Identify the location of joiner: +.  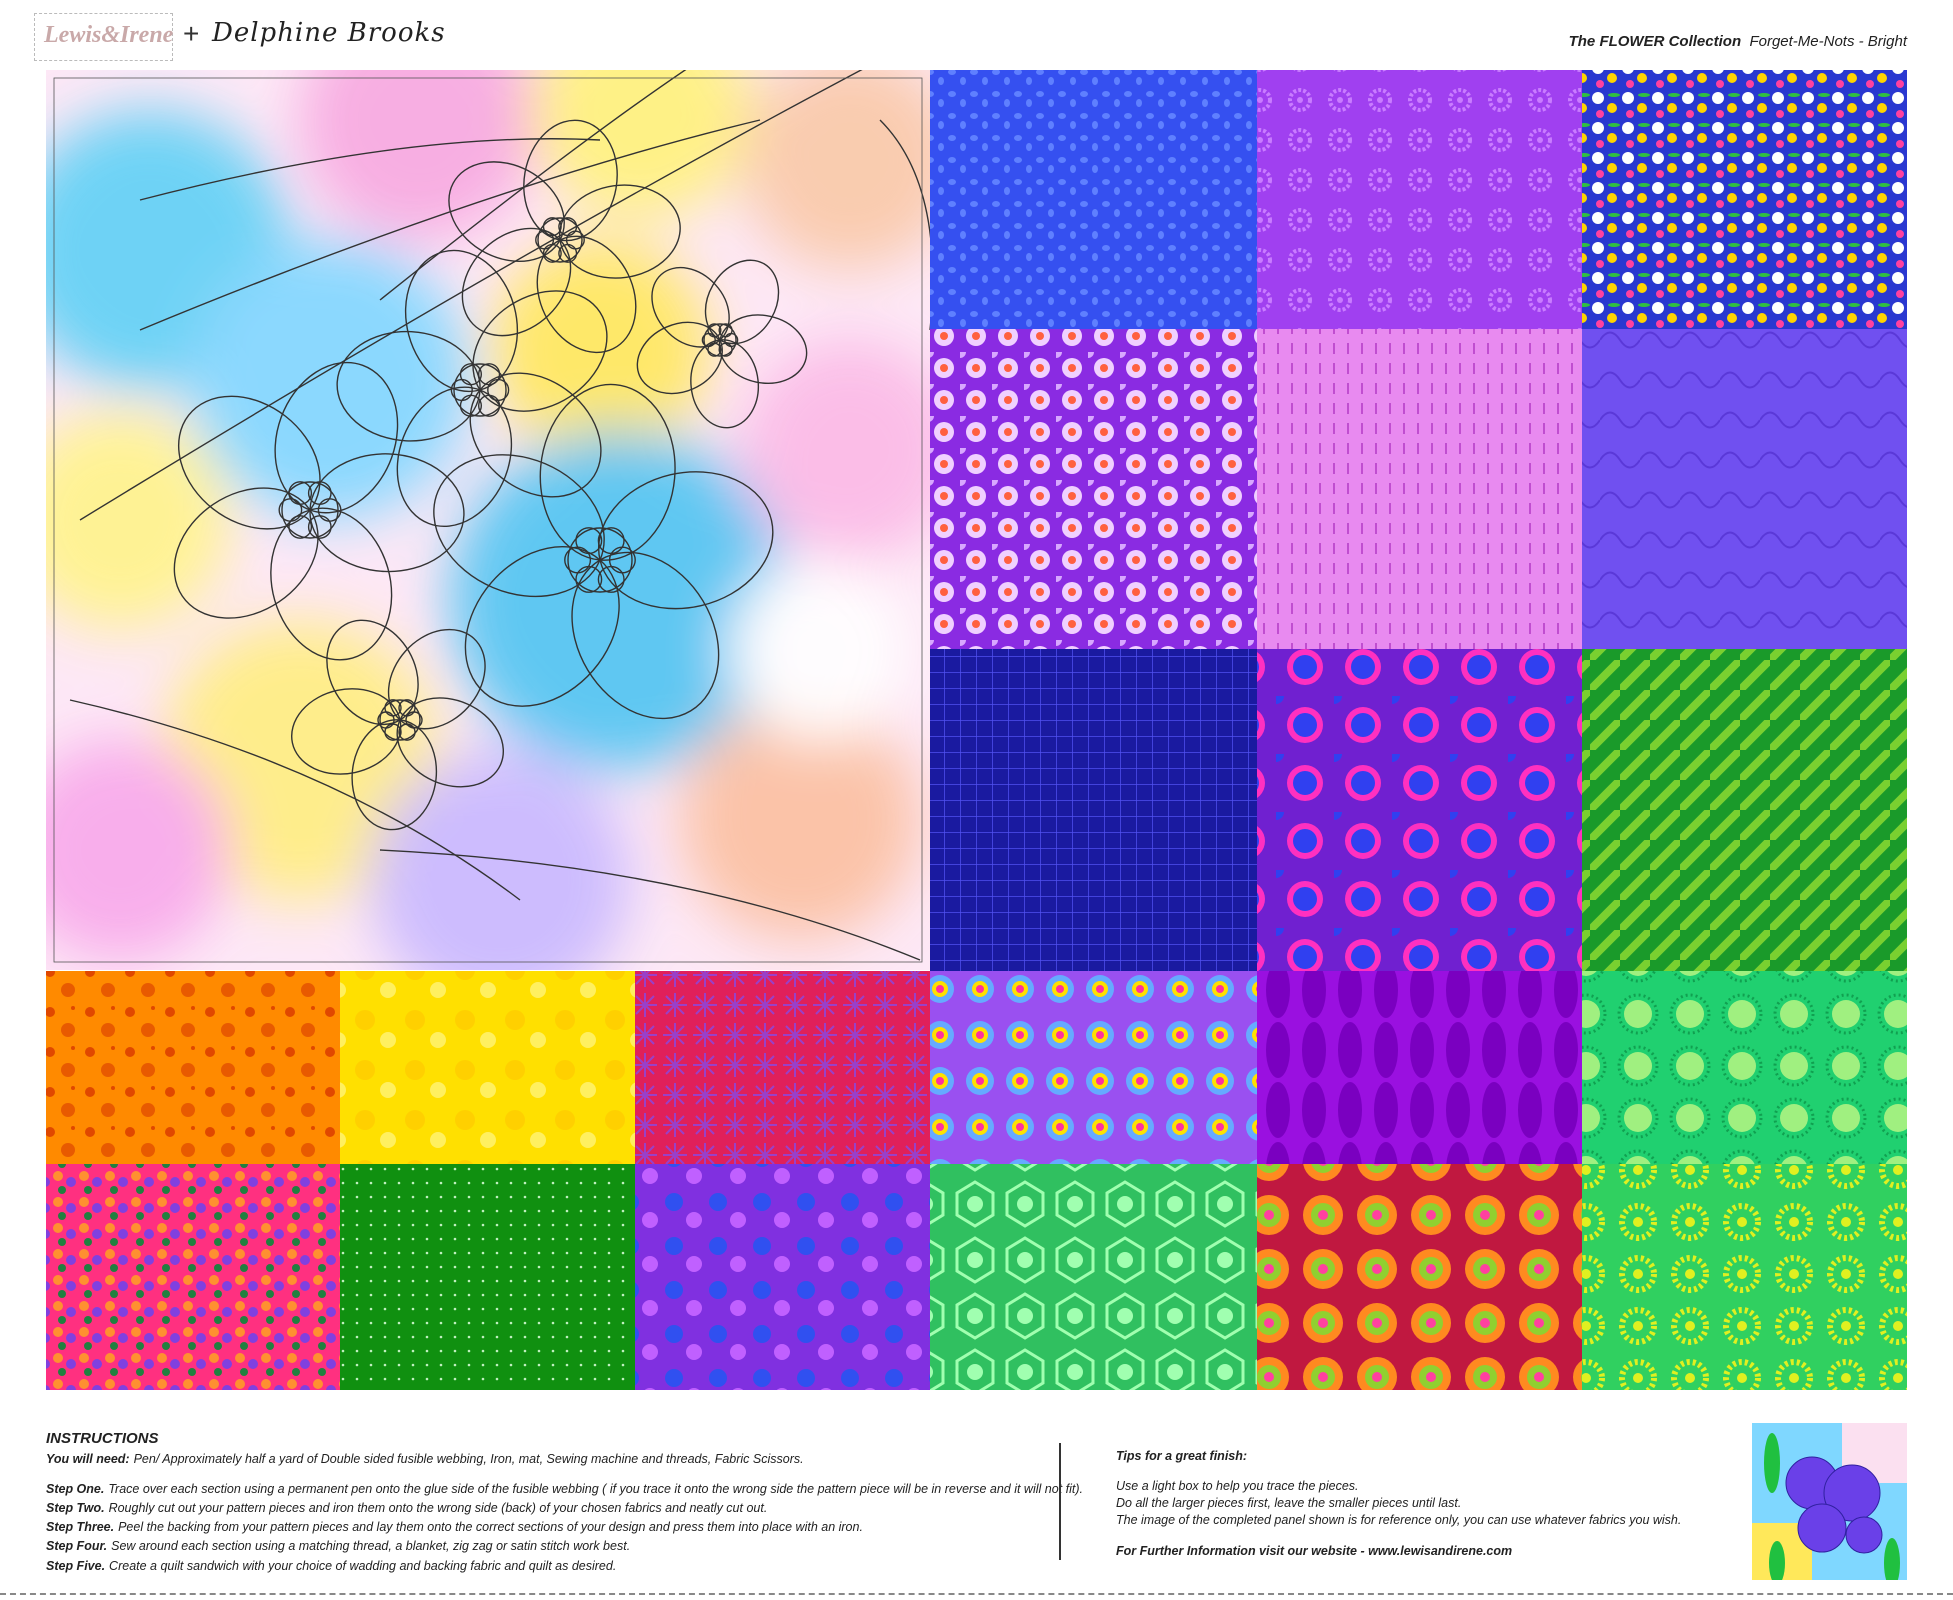
(191, 33).